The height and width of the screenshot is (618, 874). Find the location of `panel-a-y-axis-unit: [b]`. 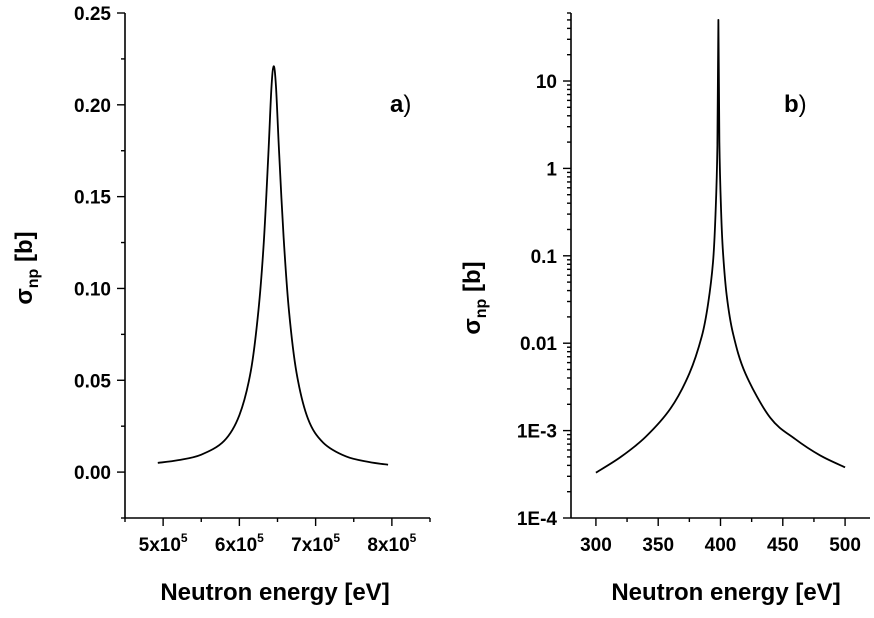

panel-a-y-axis-unit: [b] is located at coordinates (24, 249).